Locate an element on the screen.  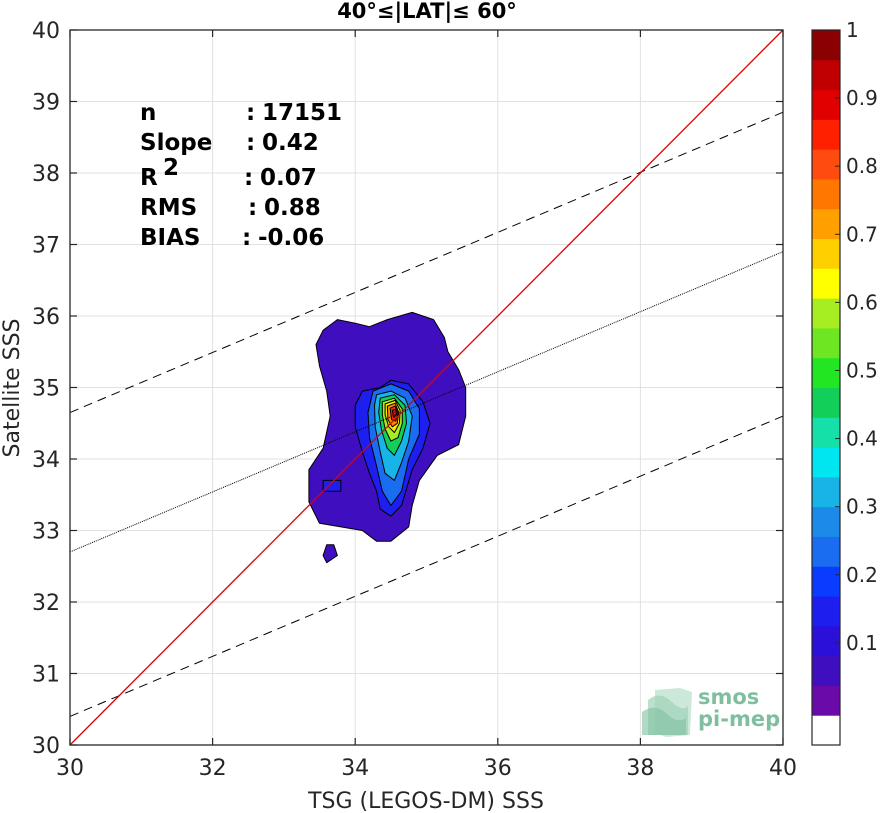
y-tick-label: 33 is located at coordinates (46, 532).